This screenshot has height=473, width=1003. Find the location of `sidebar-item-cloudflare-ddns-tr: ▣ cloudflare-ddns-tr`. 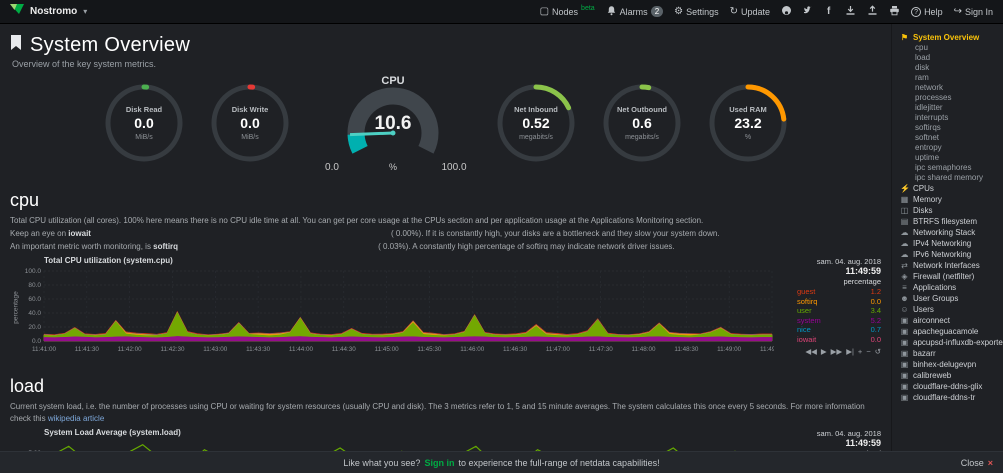

sidebar-item-cloudflare-ddns-tr: ▣ cloudflare-ddns-tr is located at coordinates (949, 397).